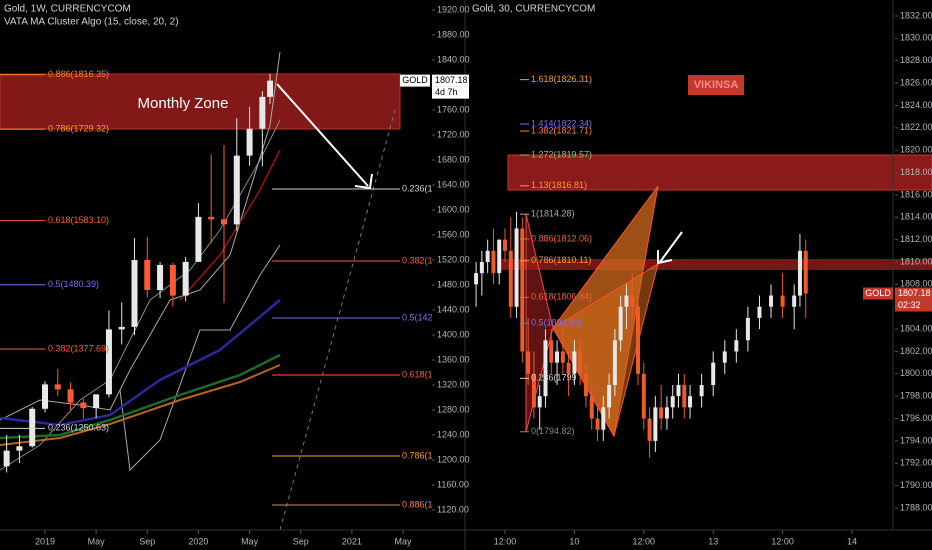 This screenshot has width=932, height=550. I want to click on fib-label: 0.786(1810.11), so click(561, 260).